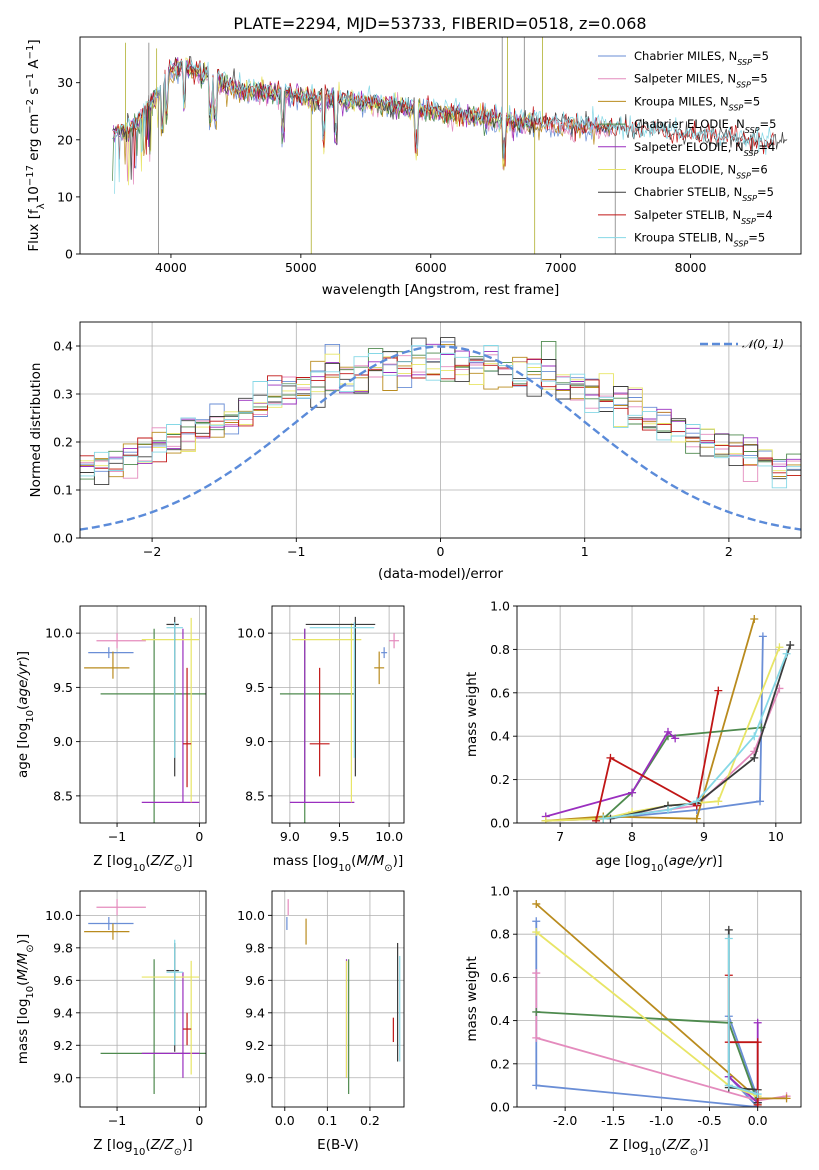 The width and height of the screenshot is (819, 1170). Describe the element at coordinates (117, 836) in the screenshot. I see `age_vs_Z-xtick-label: −1` at that location.